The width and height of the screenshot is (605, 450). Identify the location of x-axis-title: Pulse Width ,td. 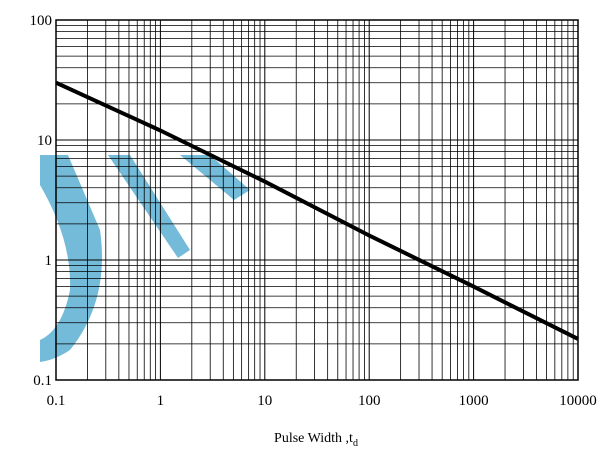
(316, 440).